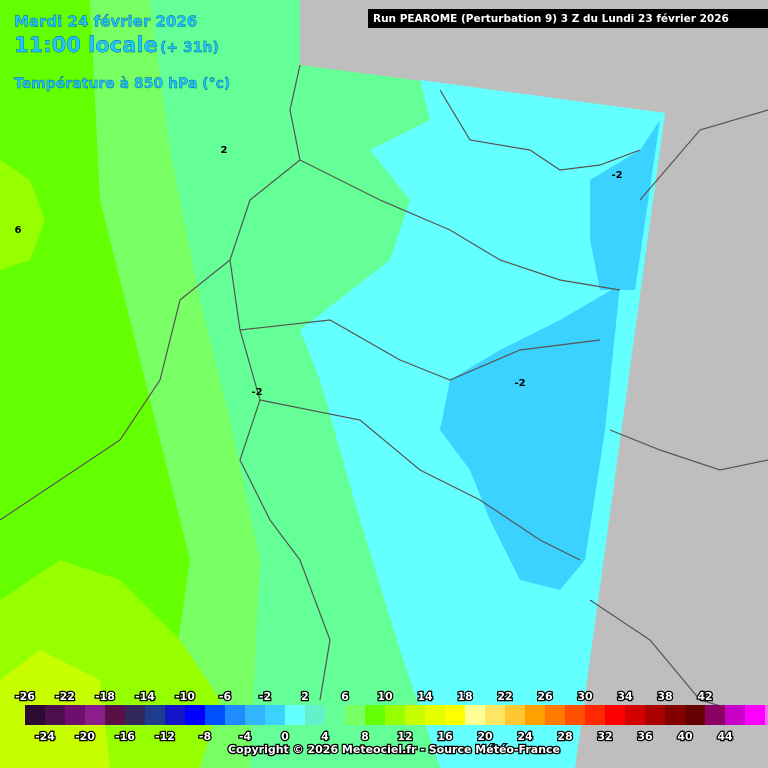 Image resolution: width=768 pixels, height=768 pixels. Describe the element at coordinates (485, 736) in the screenshot. I see `legend-label: 20` at that location.